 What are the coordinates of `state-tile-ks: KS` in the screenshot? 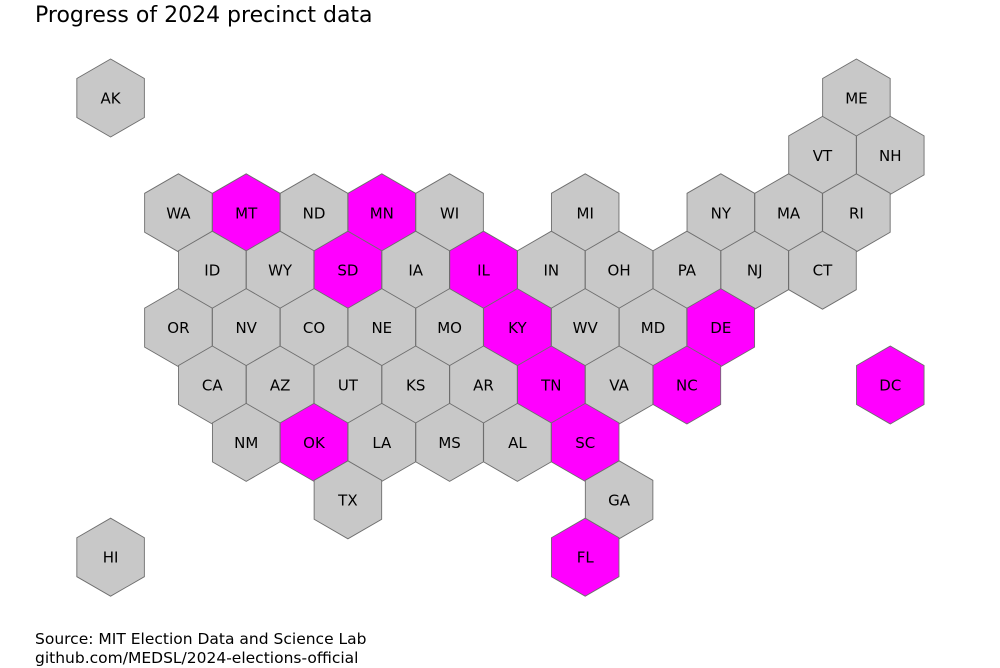 It's located at (415, 385).